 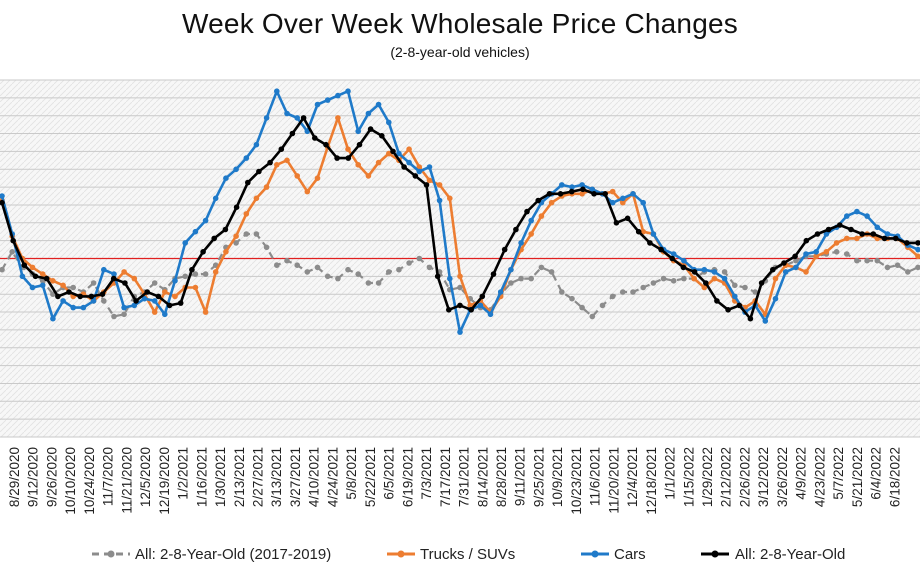 I want to click on x-tick-label: 10/9/2021, so click(x=557, y=477).